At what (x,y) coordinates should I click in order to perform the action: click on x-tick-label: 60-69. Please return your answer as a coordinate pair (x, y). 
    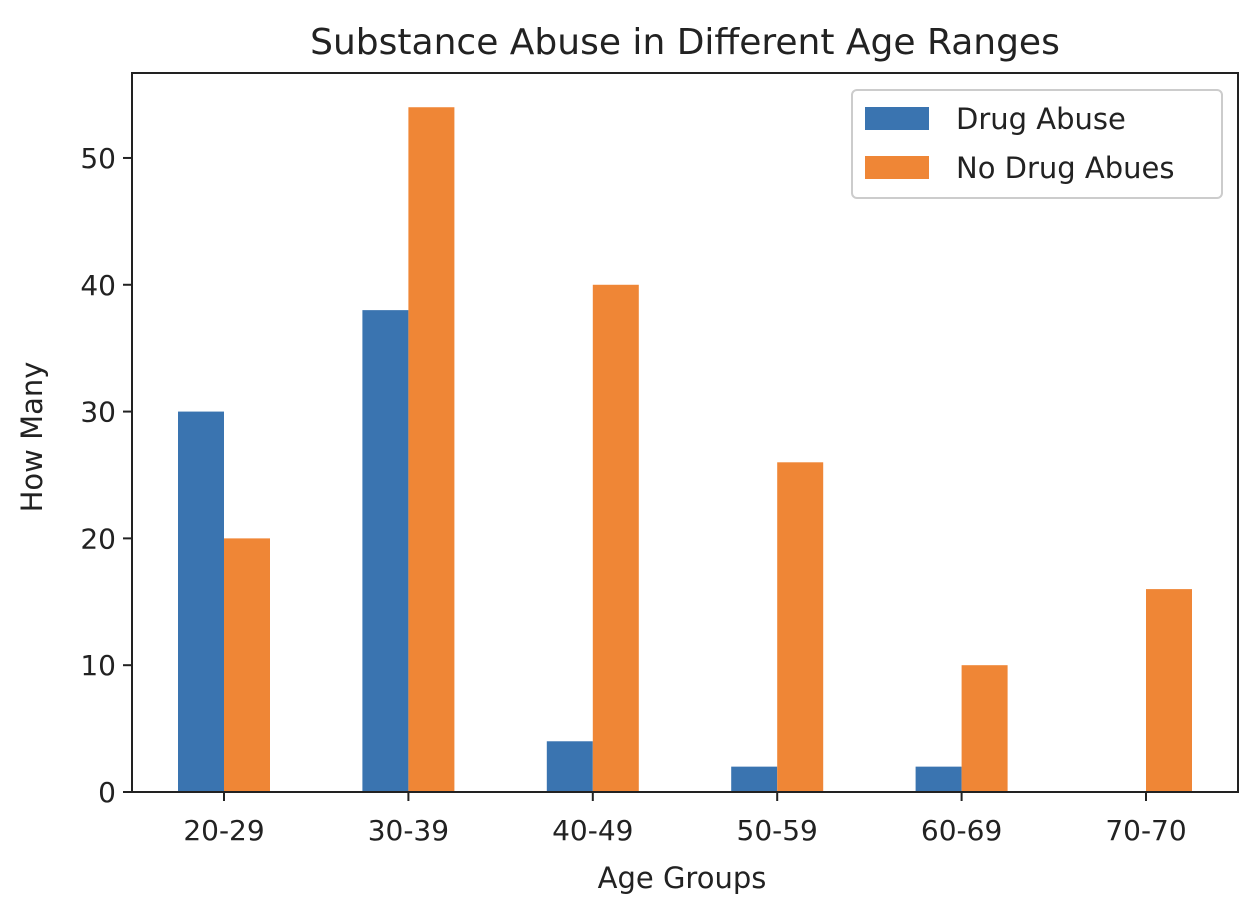
    Looking at the image, I should click on (961, 830).